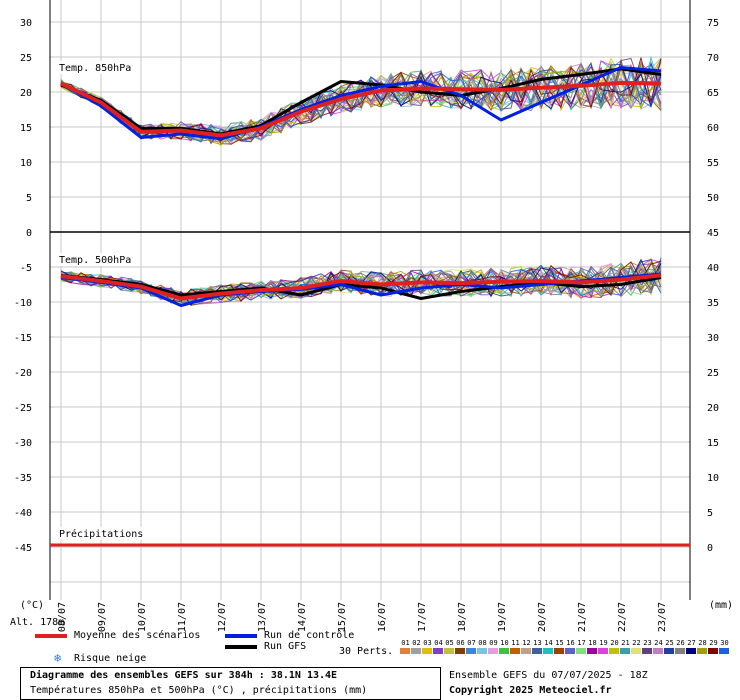 The image size is (740, 700). What do you see at coordinates (713, 268) in the screenshot?
I see `y2-tick-label: 40` at bounding box center [713, 268].